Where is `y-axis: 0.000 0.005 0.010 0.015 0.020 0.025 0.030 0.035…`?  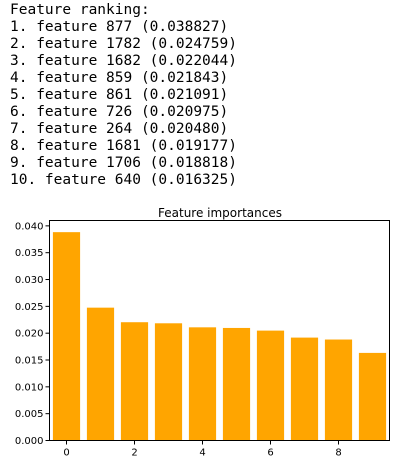 y-axis: 0.000 0.005 0.010 0.015 0.020 0.025 0.030 0.035… is located at coordinates (32, 334).